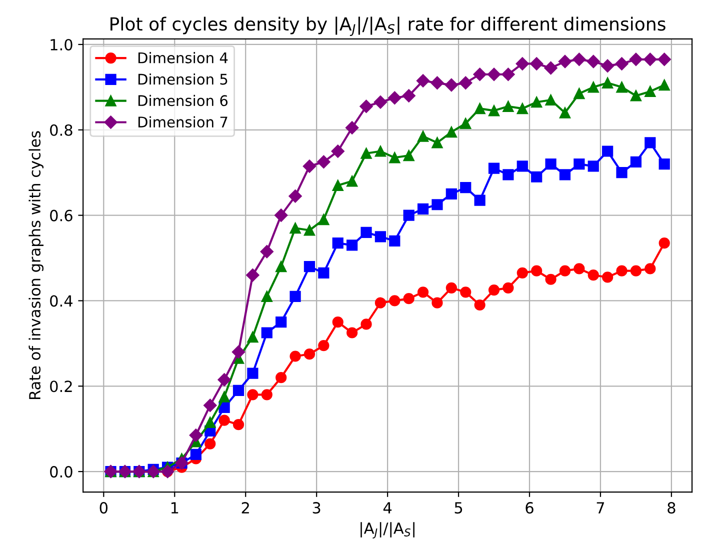 The width and height of the screenshot is (704, 556). What do you see at coordinates (183, 122) in the screenshot?
I see `legend-label: Dimension 7` at bounding box center [183, 122].